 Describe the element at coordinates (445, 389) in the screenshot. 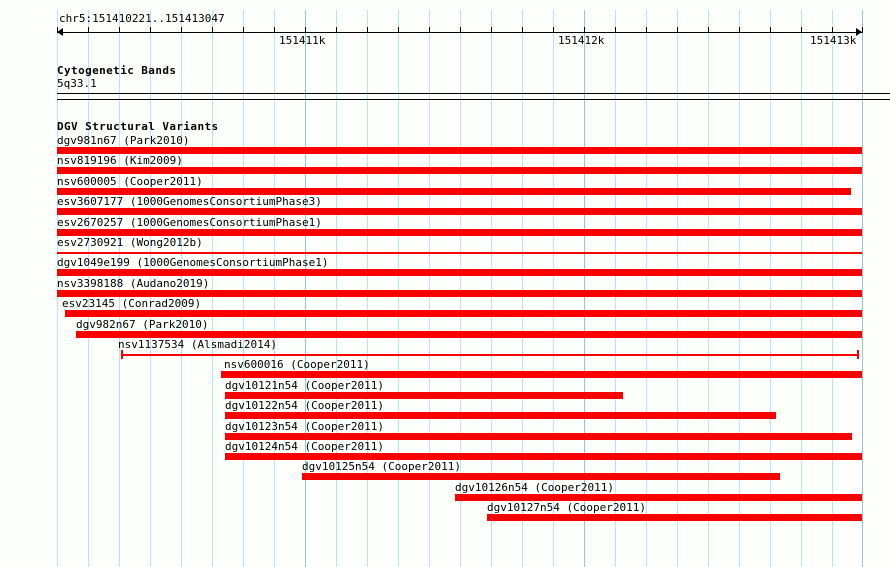

I see `variant-track-row: dgv10121n54 (Cooper2011)` at that location.